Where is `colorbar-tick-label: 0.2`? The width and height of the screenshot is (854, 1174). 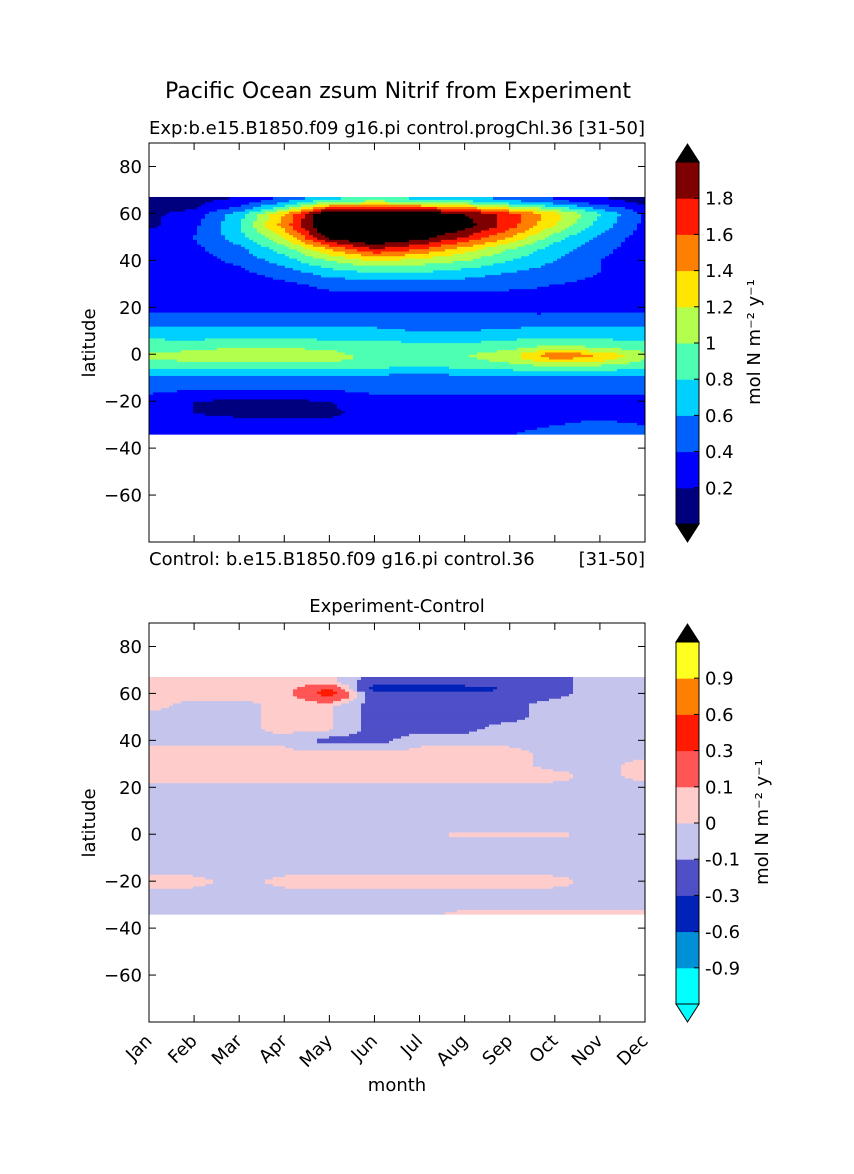
colorbar-tick-label: 0.2 is located at coordinates (719, 488).